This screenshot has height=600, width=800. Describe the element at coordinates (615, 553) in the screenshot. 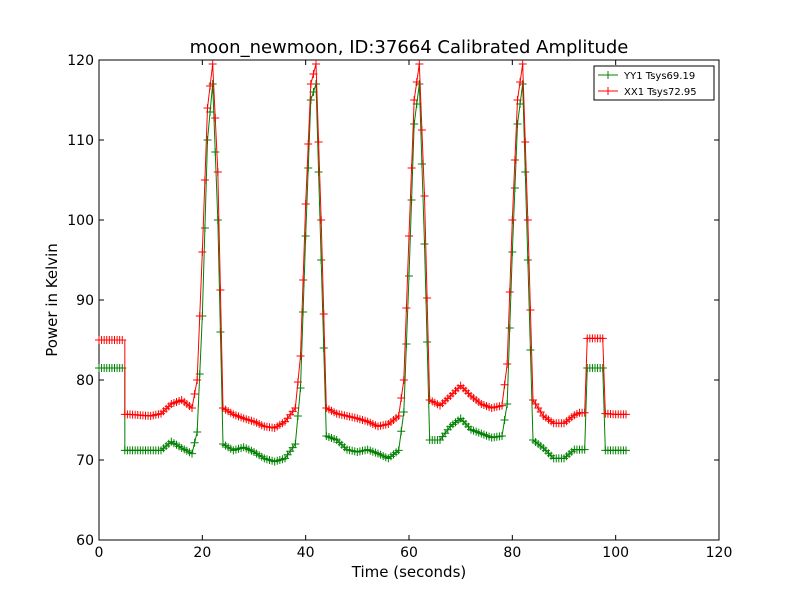

I see `x-tick-label: 100` at that location.